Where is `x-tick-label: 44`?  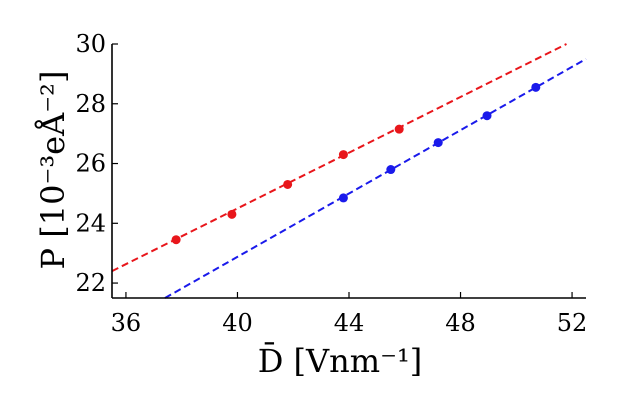 x-tick-label: 44 is located at coordinates (349, 323).